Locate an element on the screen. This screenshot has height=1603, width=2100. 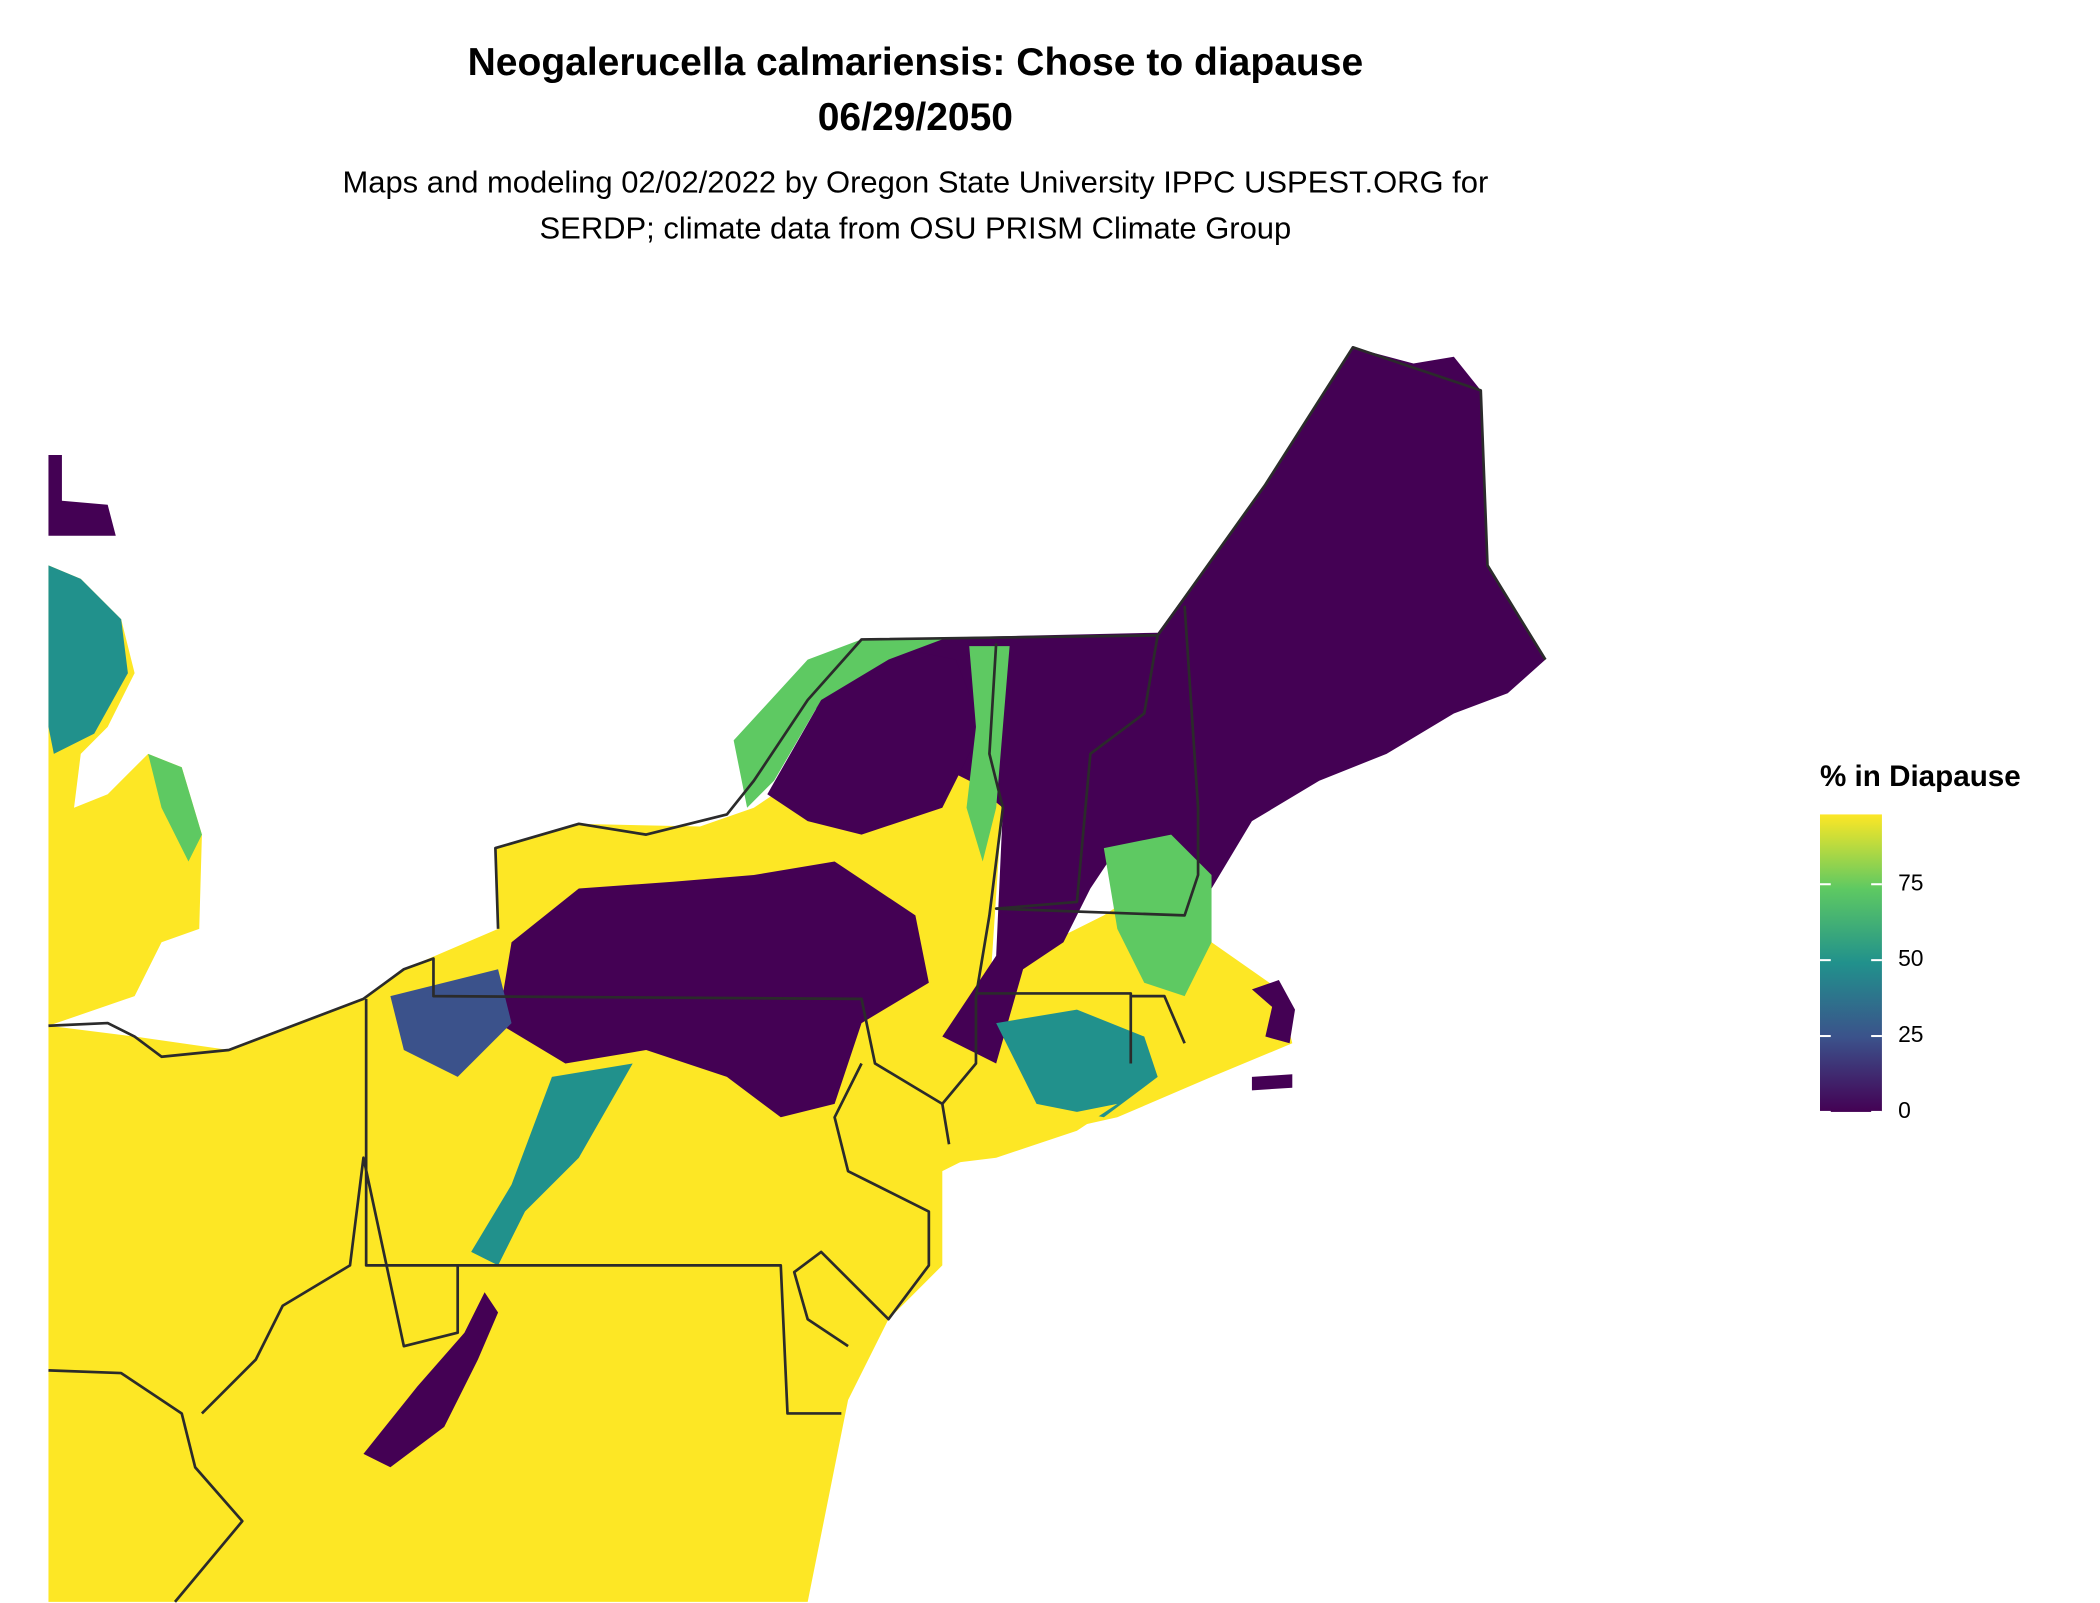
legend-title: % in Diapause is located at coordinates (1920, 776).